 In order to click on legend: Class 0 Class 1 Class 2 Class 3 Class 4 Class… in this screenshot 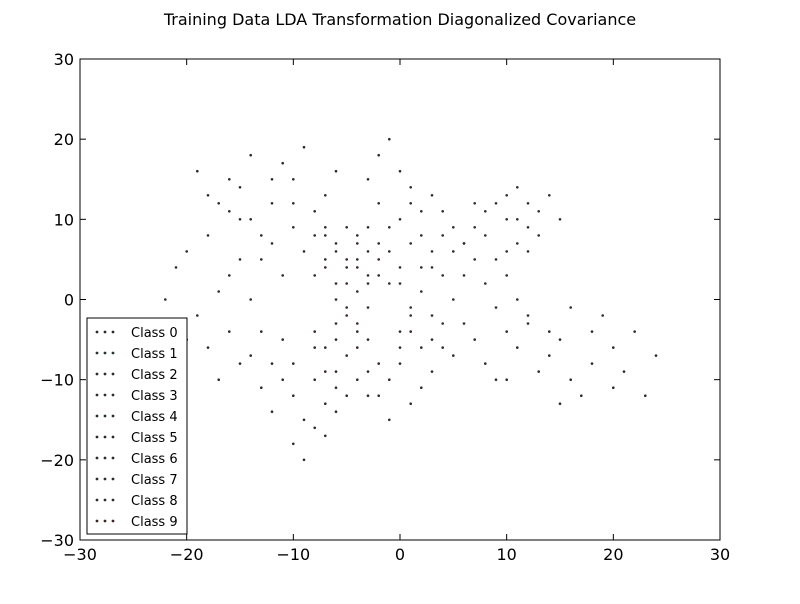, I will do `click(137, 426)`.